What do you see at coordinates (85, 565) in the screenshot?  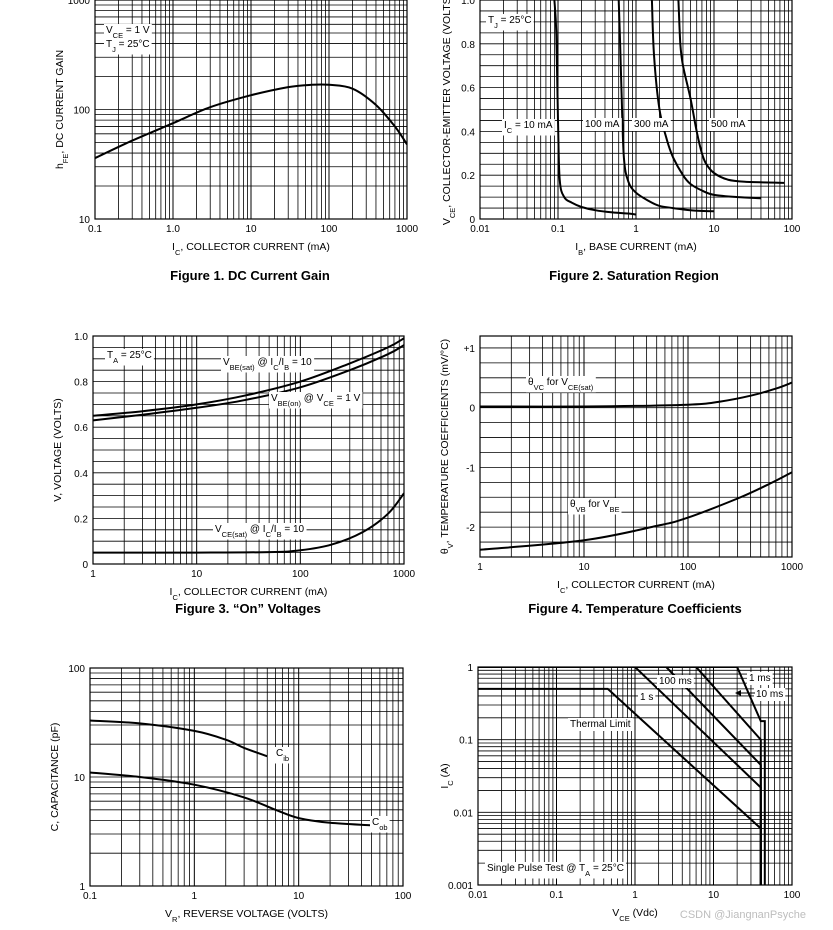 I see `fig3-y-tick-label: 0` at bounding box center [85, 565].